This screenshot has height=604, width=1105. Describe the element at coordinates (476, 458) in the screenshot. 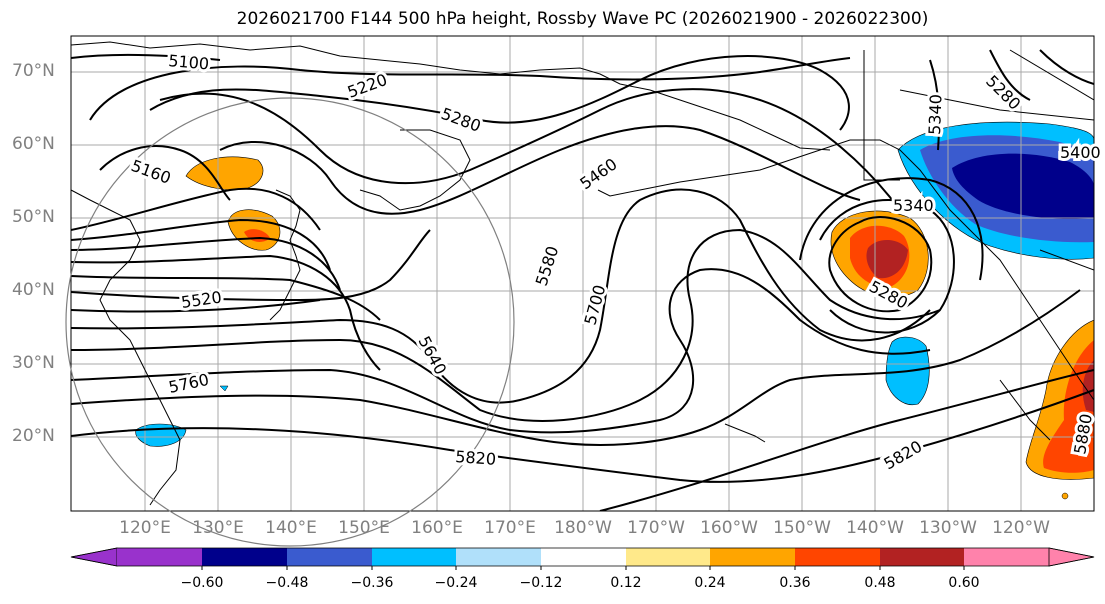

I see `contour-label: 5820` at that location.